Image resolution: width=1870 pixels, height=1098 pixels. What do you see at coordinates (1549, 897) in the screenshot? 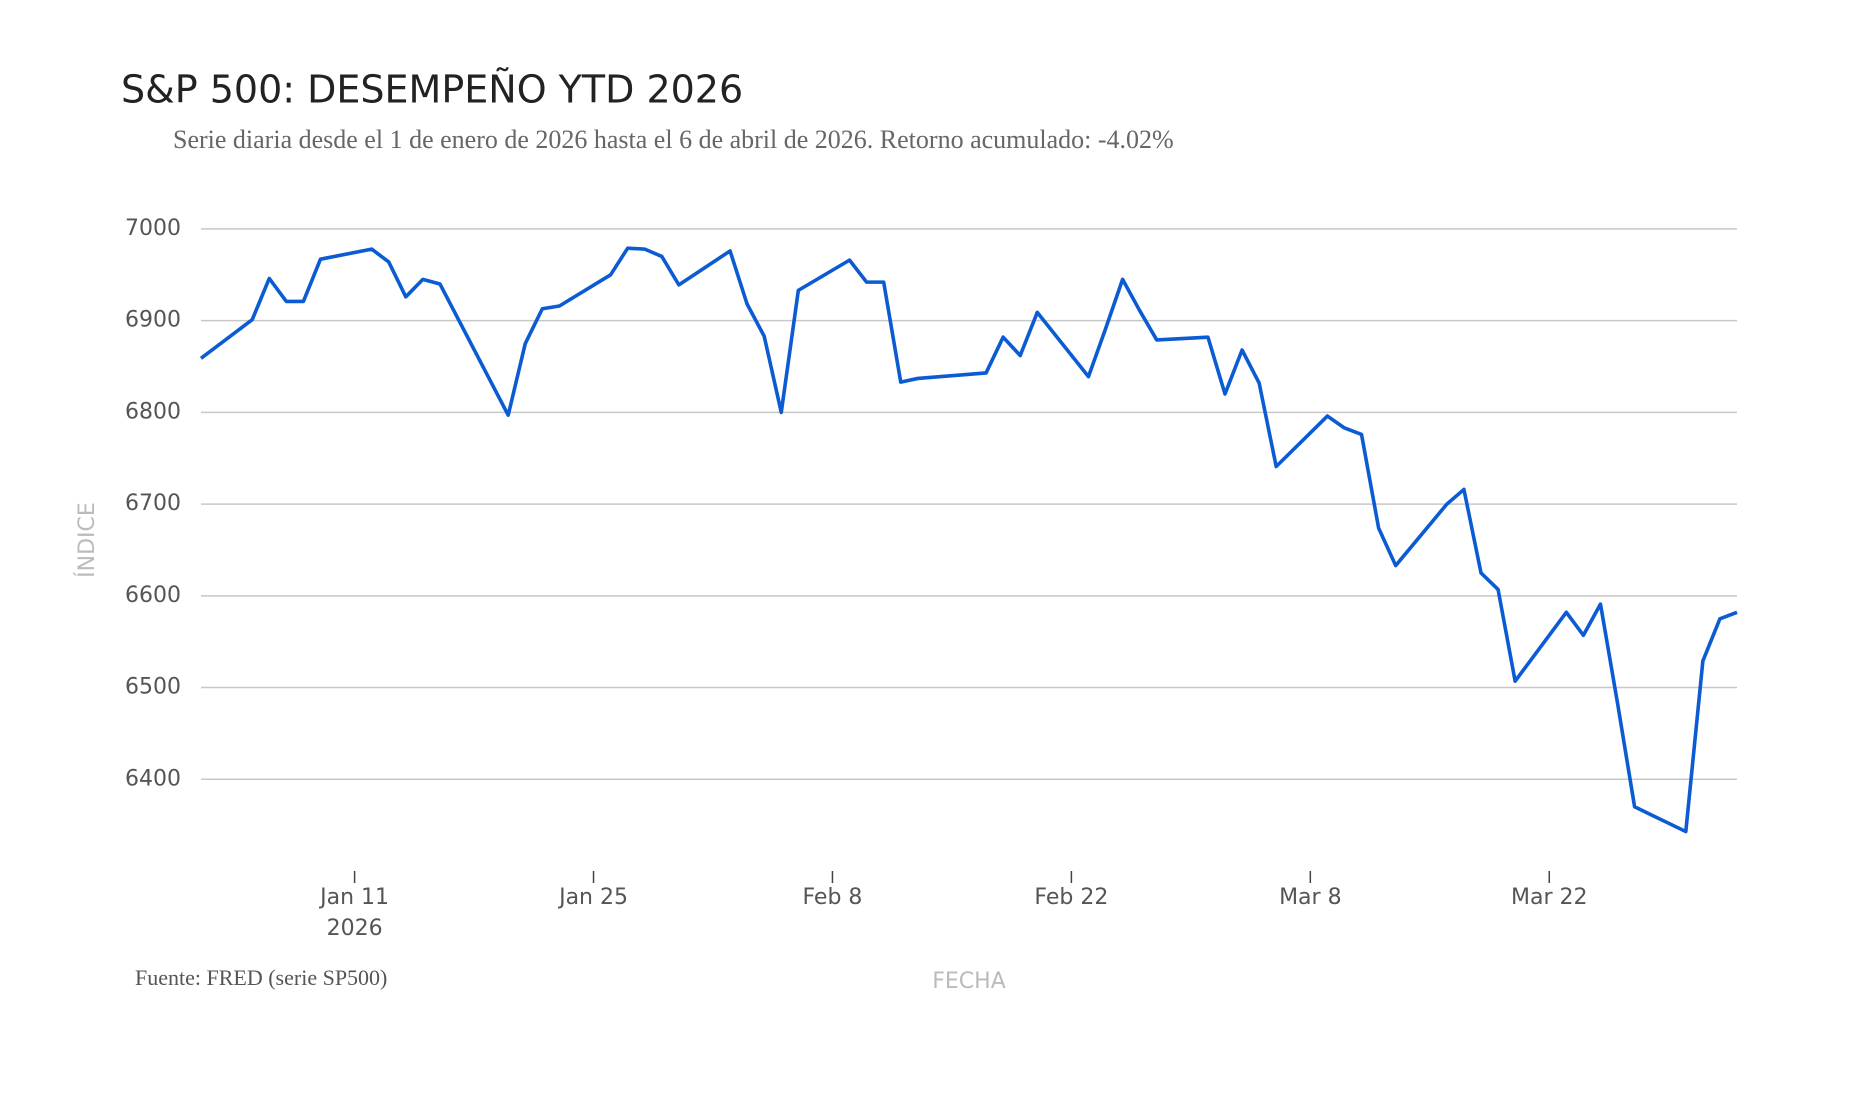
I see `x-tick-label: Mar 22` at bounding box center [1549, 897].